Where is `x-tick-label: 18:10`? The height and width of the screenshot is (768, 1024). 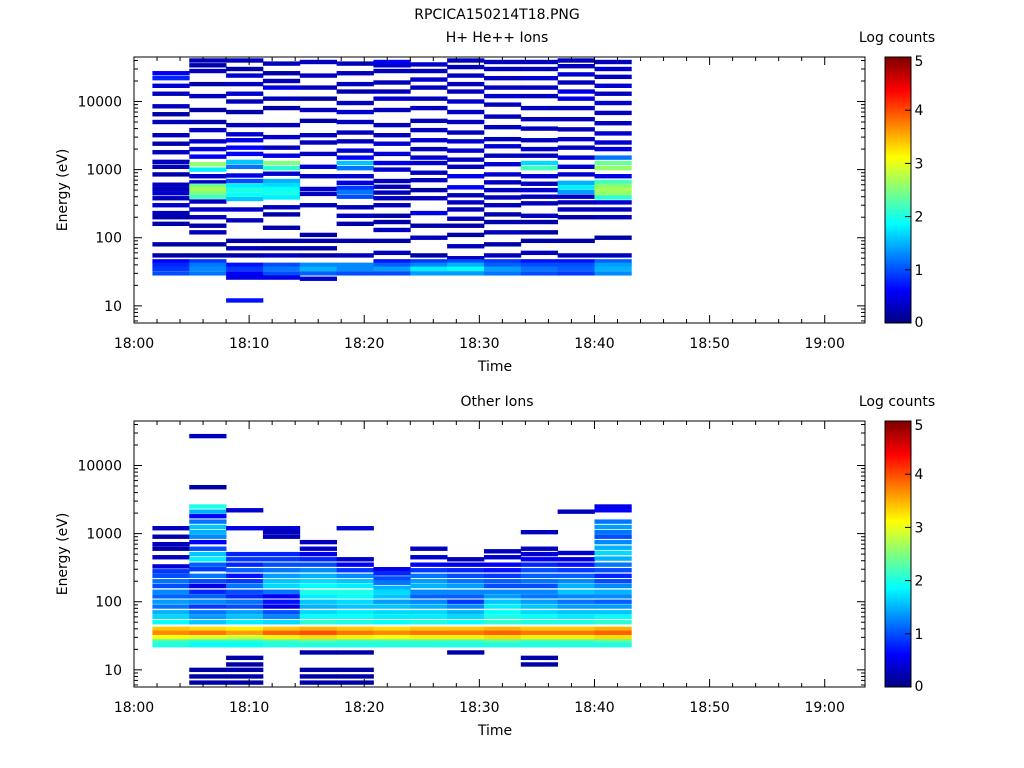 x-tick-label: 18:10 is located at coordinates (249, 708).